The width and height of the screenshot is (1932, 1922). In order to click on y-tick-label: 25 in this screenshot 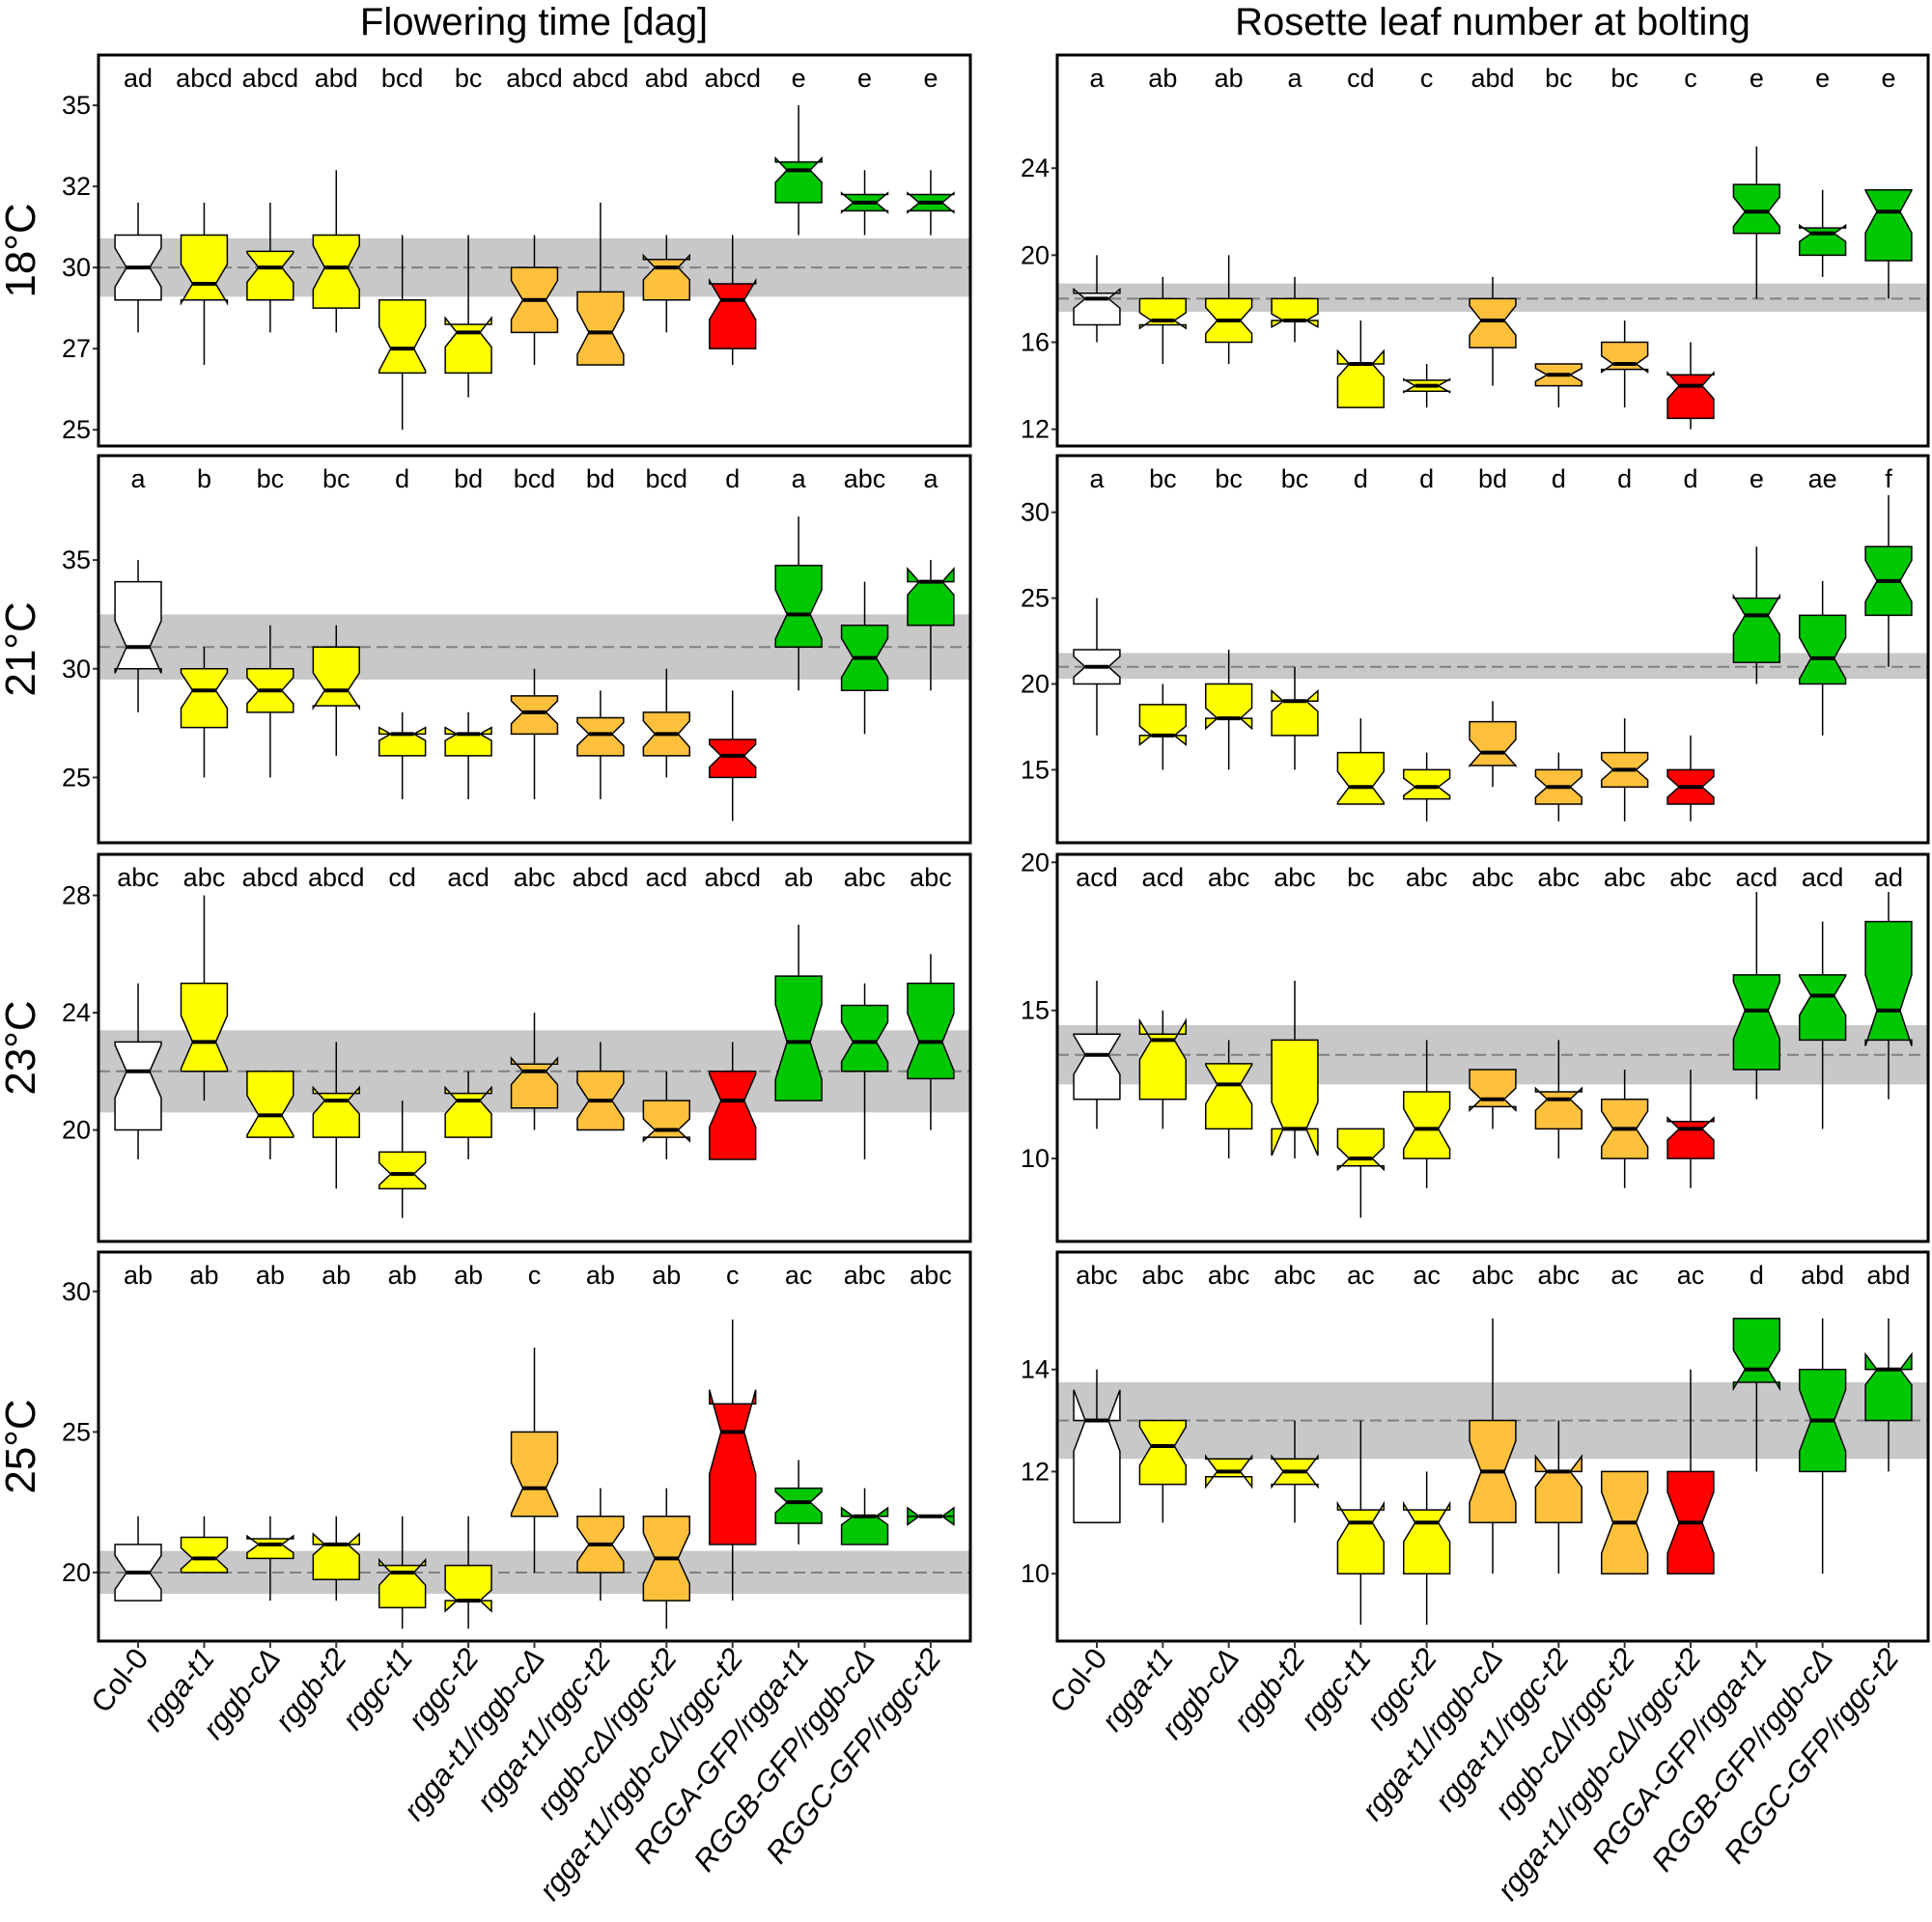, I will do `click(1035, 598)`.